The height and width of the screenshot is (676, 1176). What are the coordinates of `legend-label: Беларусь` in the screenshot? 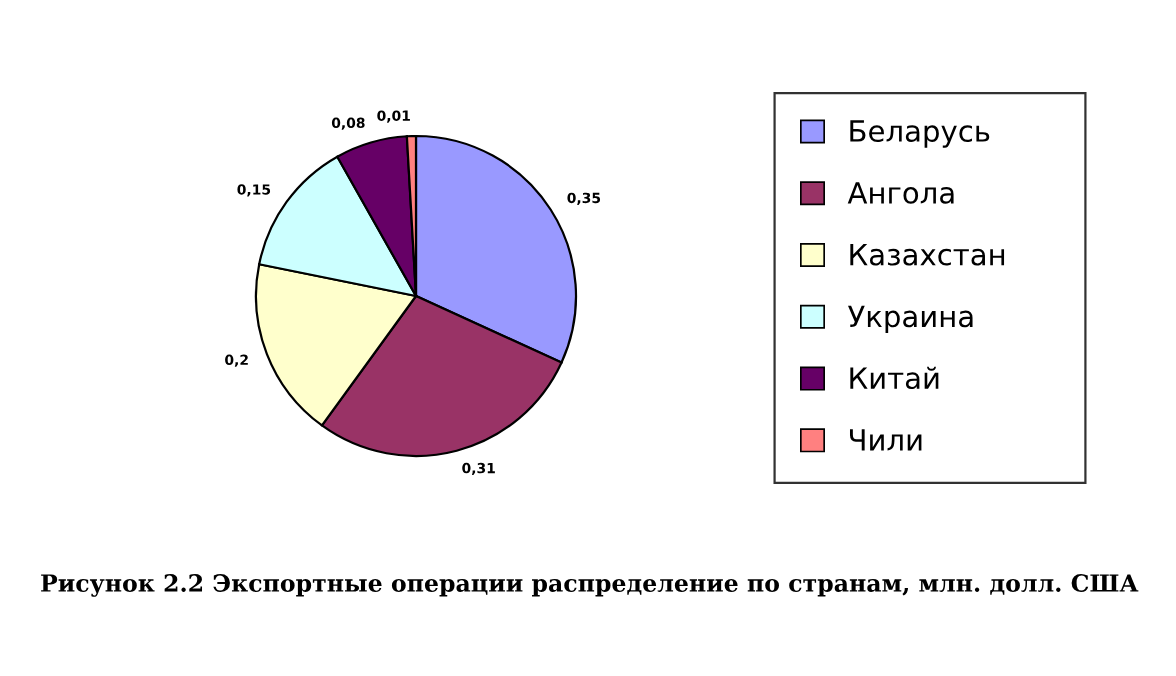 It's located at (920, 134).